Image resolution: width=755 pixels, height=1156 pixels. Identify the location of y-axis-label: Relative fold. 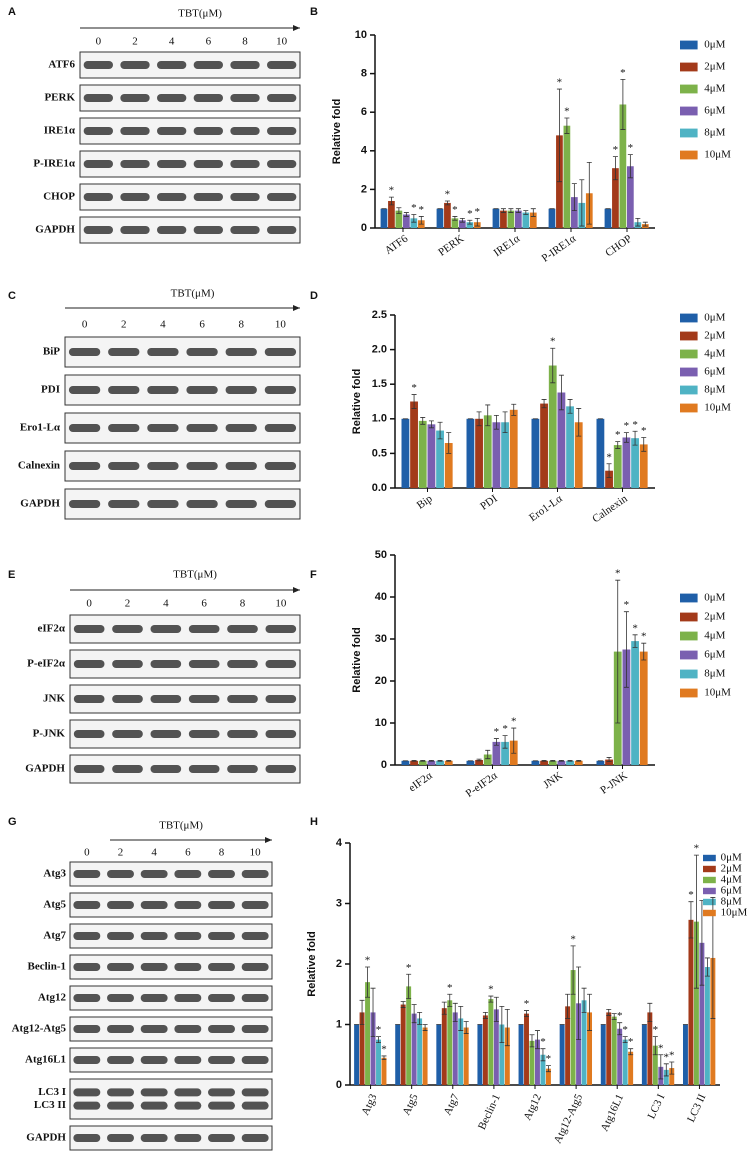
(312, 963).